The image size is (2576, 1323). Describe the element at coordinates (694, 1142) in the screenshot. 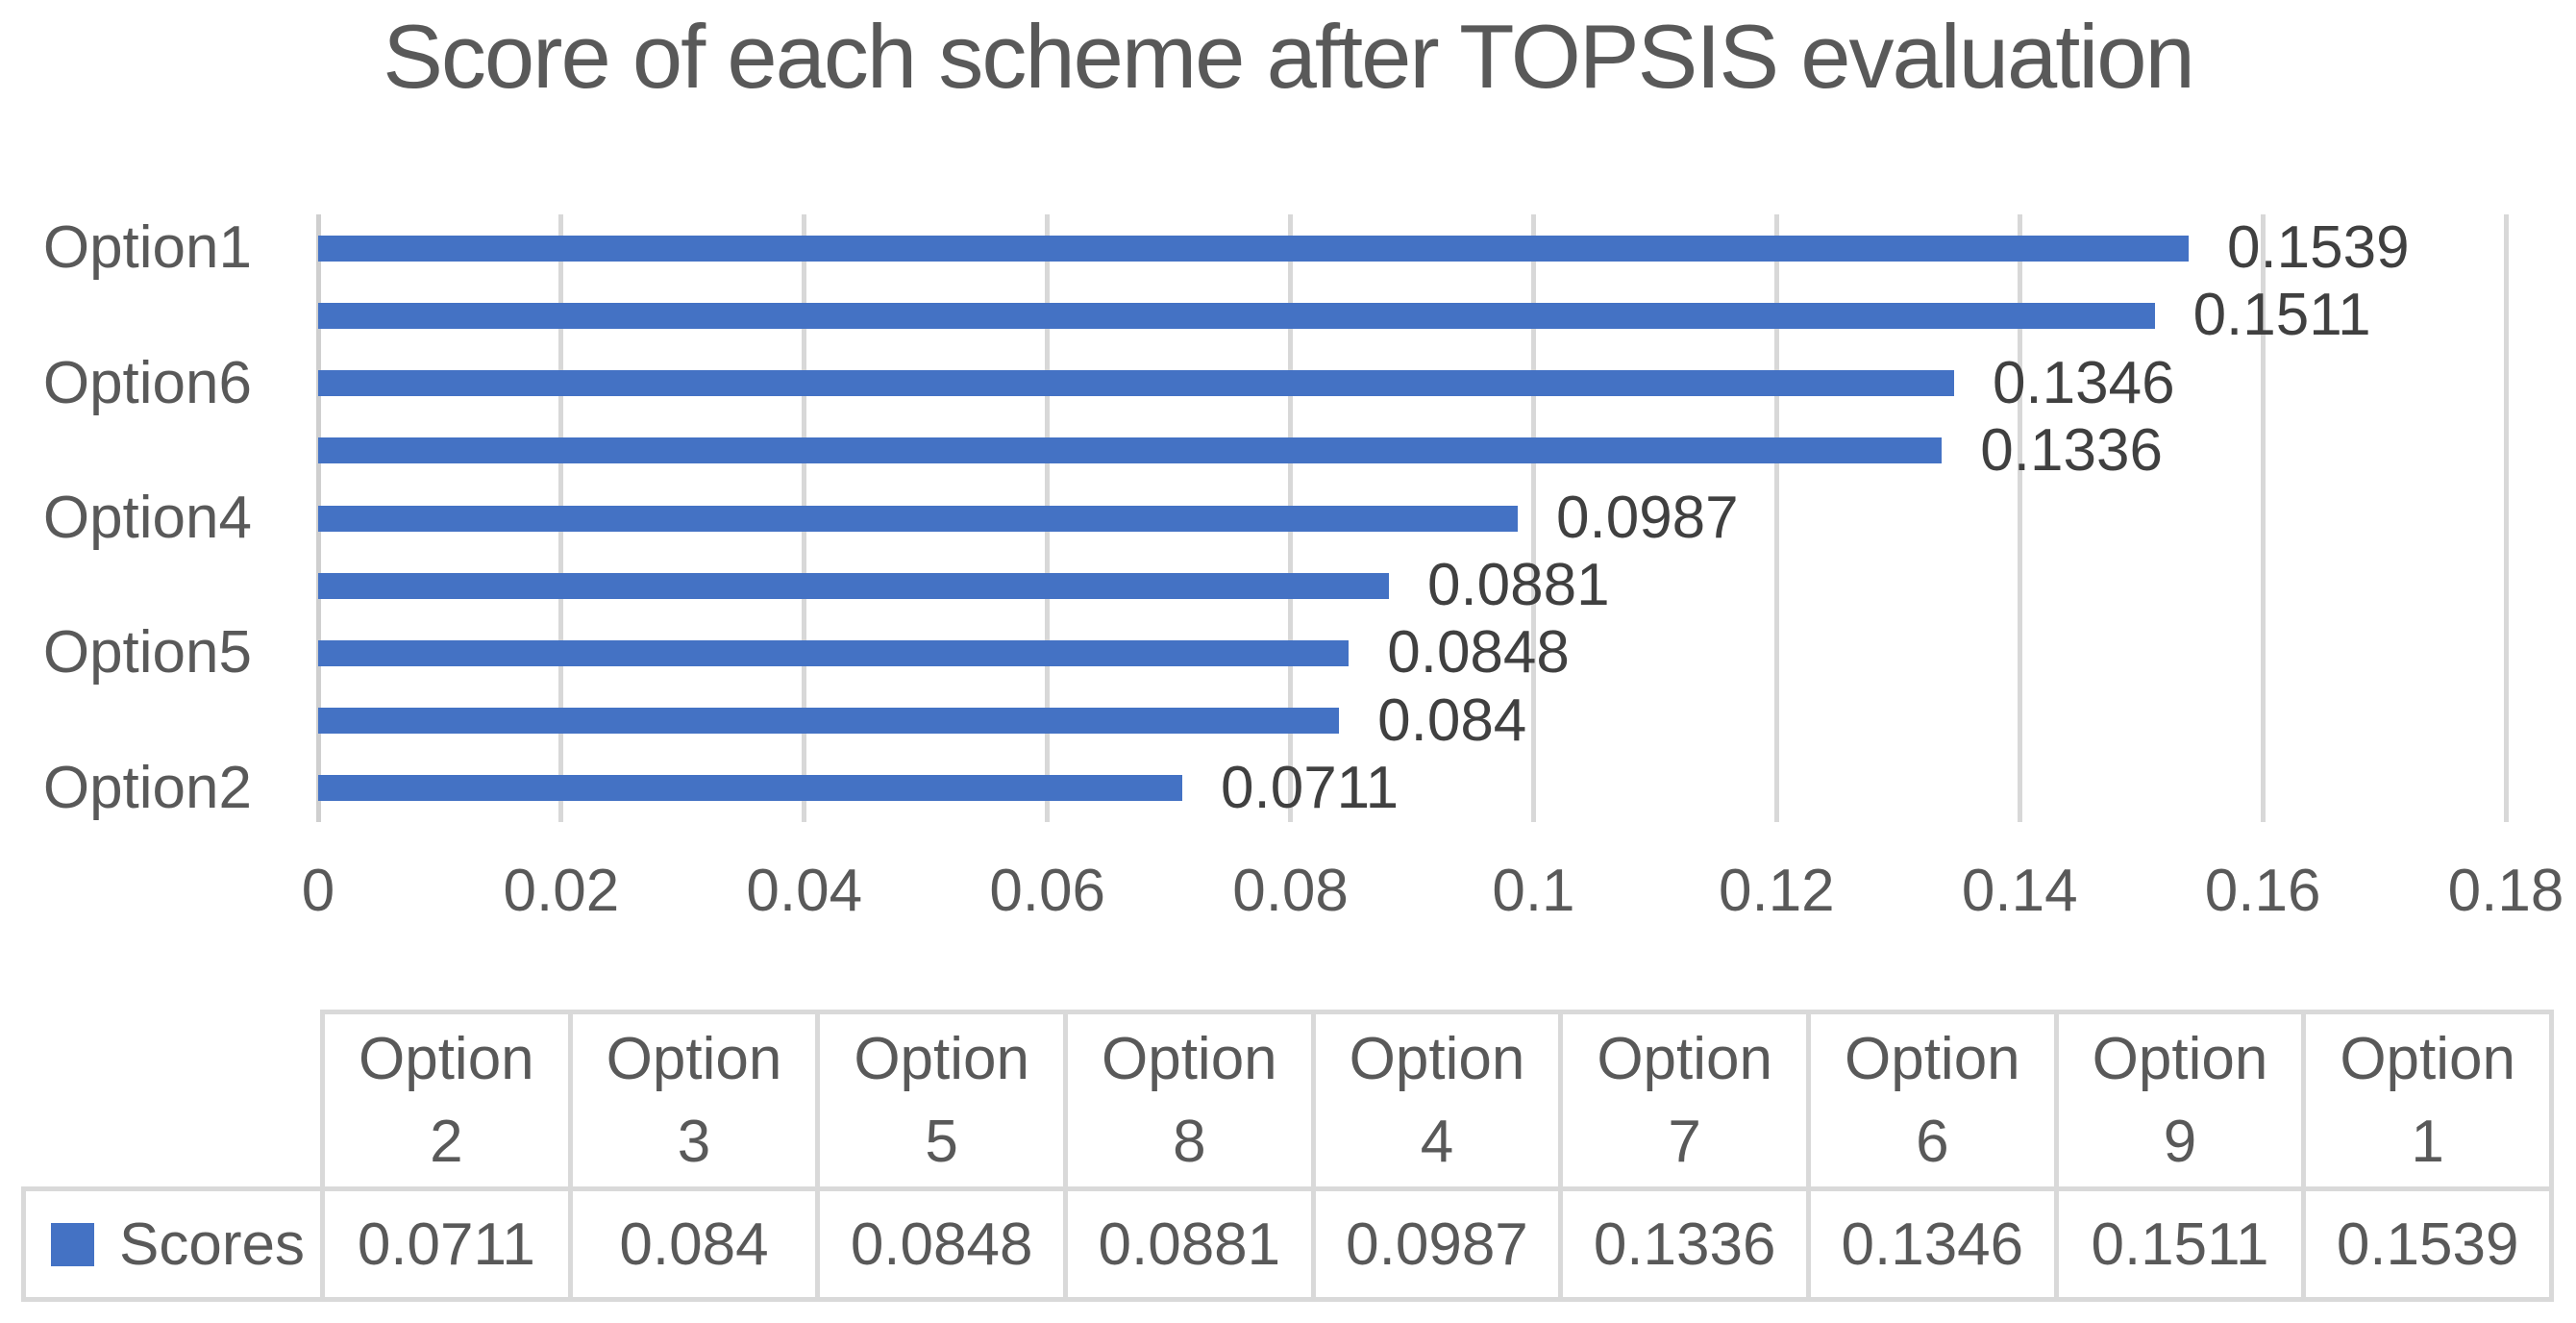

I see `table-header-text-line: 3` at that location.